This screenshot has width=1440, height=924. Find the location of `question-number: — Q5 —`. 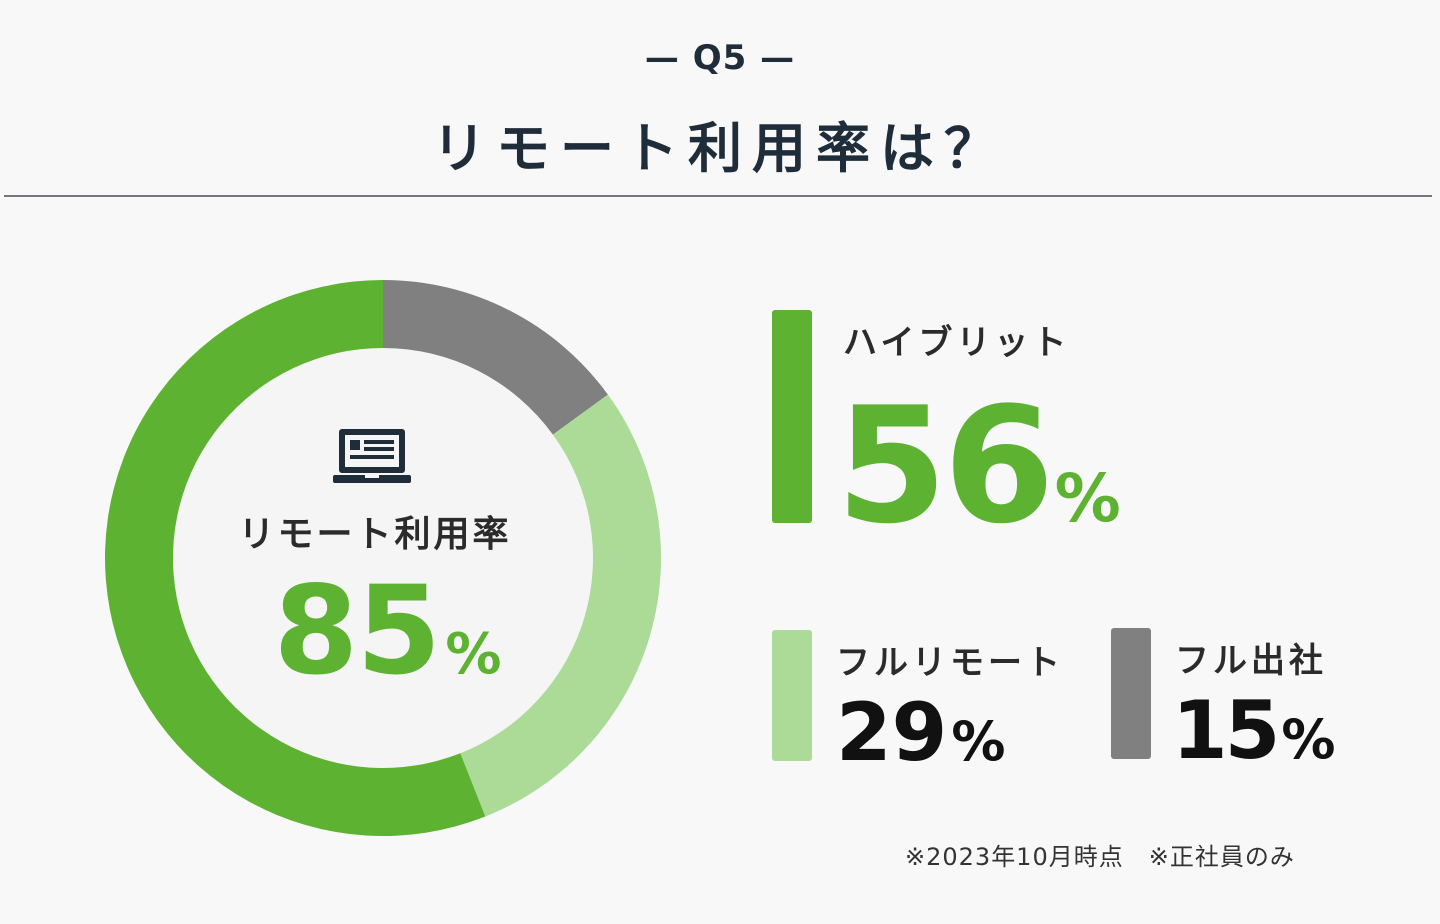

question-number: — Q5 — is located at coordinates (720, 58).